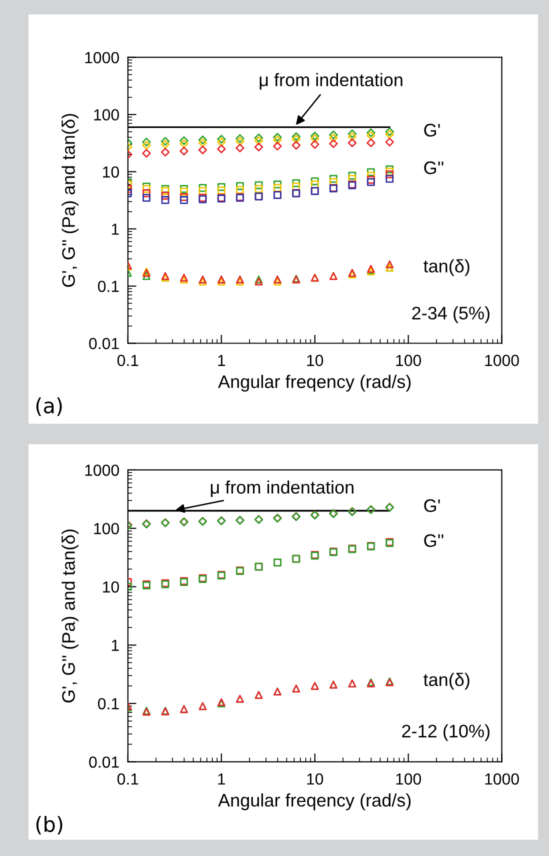 Image resolution: width=549 pixels, height=856 pixels. What do you see at coordinates (446, 733) in the screenshot?
I see `annotation: 2-12 (10%)` at bounding box center [446, 733].